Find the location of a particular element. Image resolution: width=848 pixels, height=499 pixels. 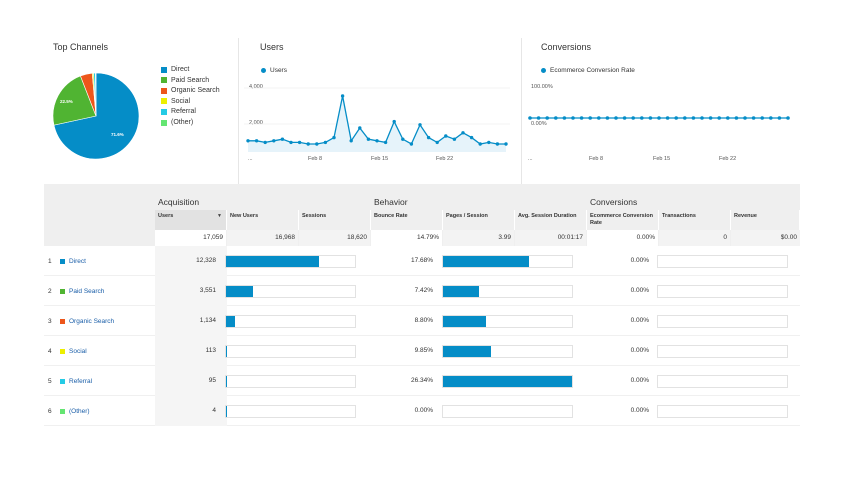

legend-label: Direct is located at coordinates (180, 69).